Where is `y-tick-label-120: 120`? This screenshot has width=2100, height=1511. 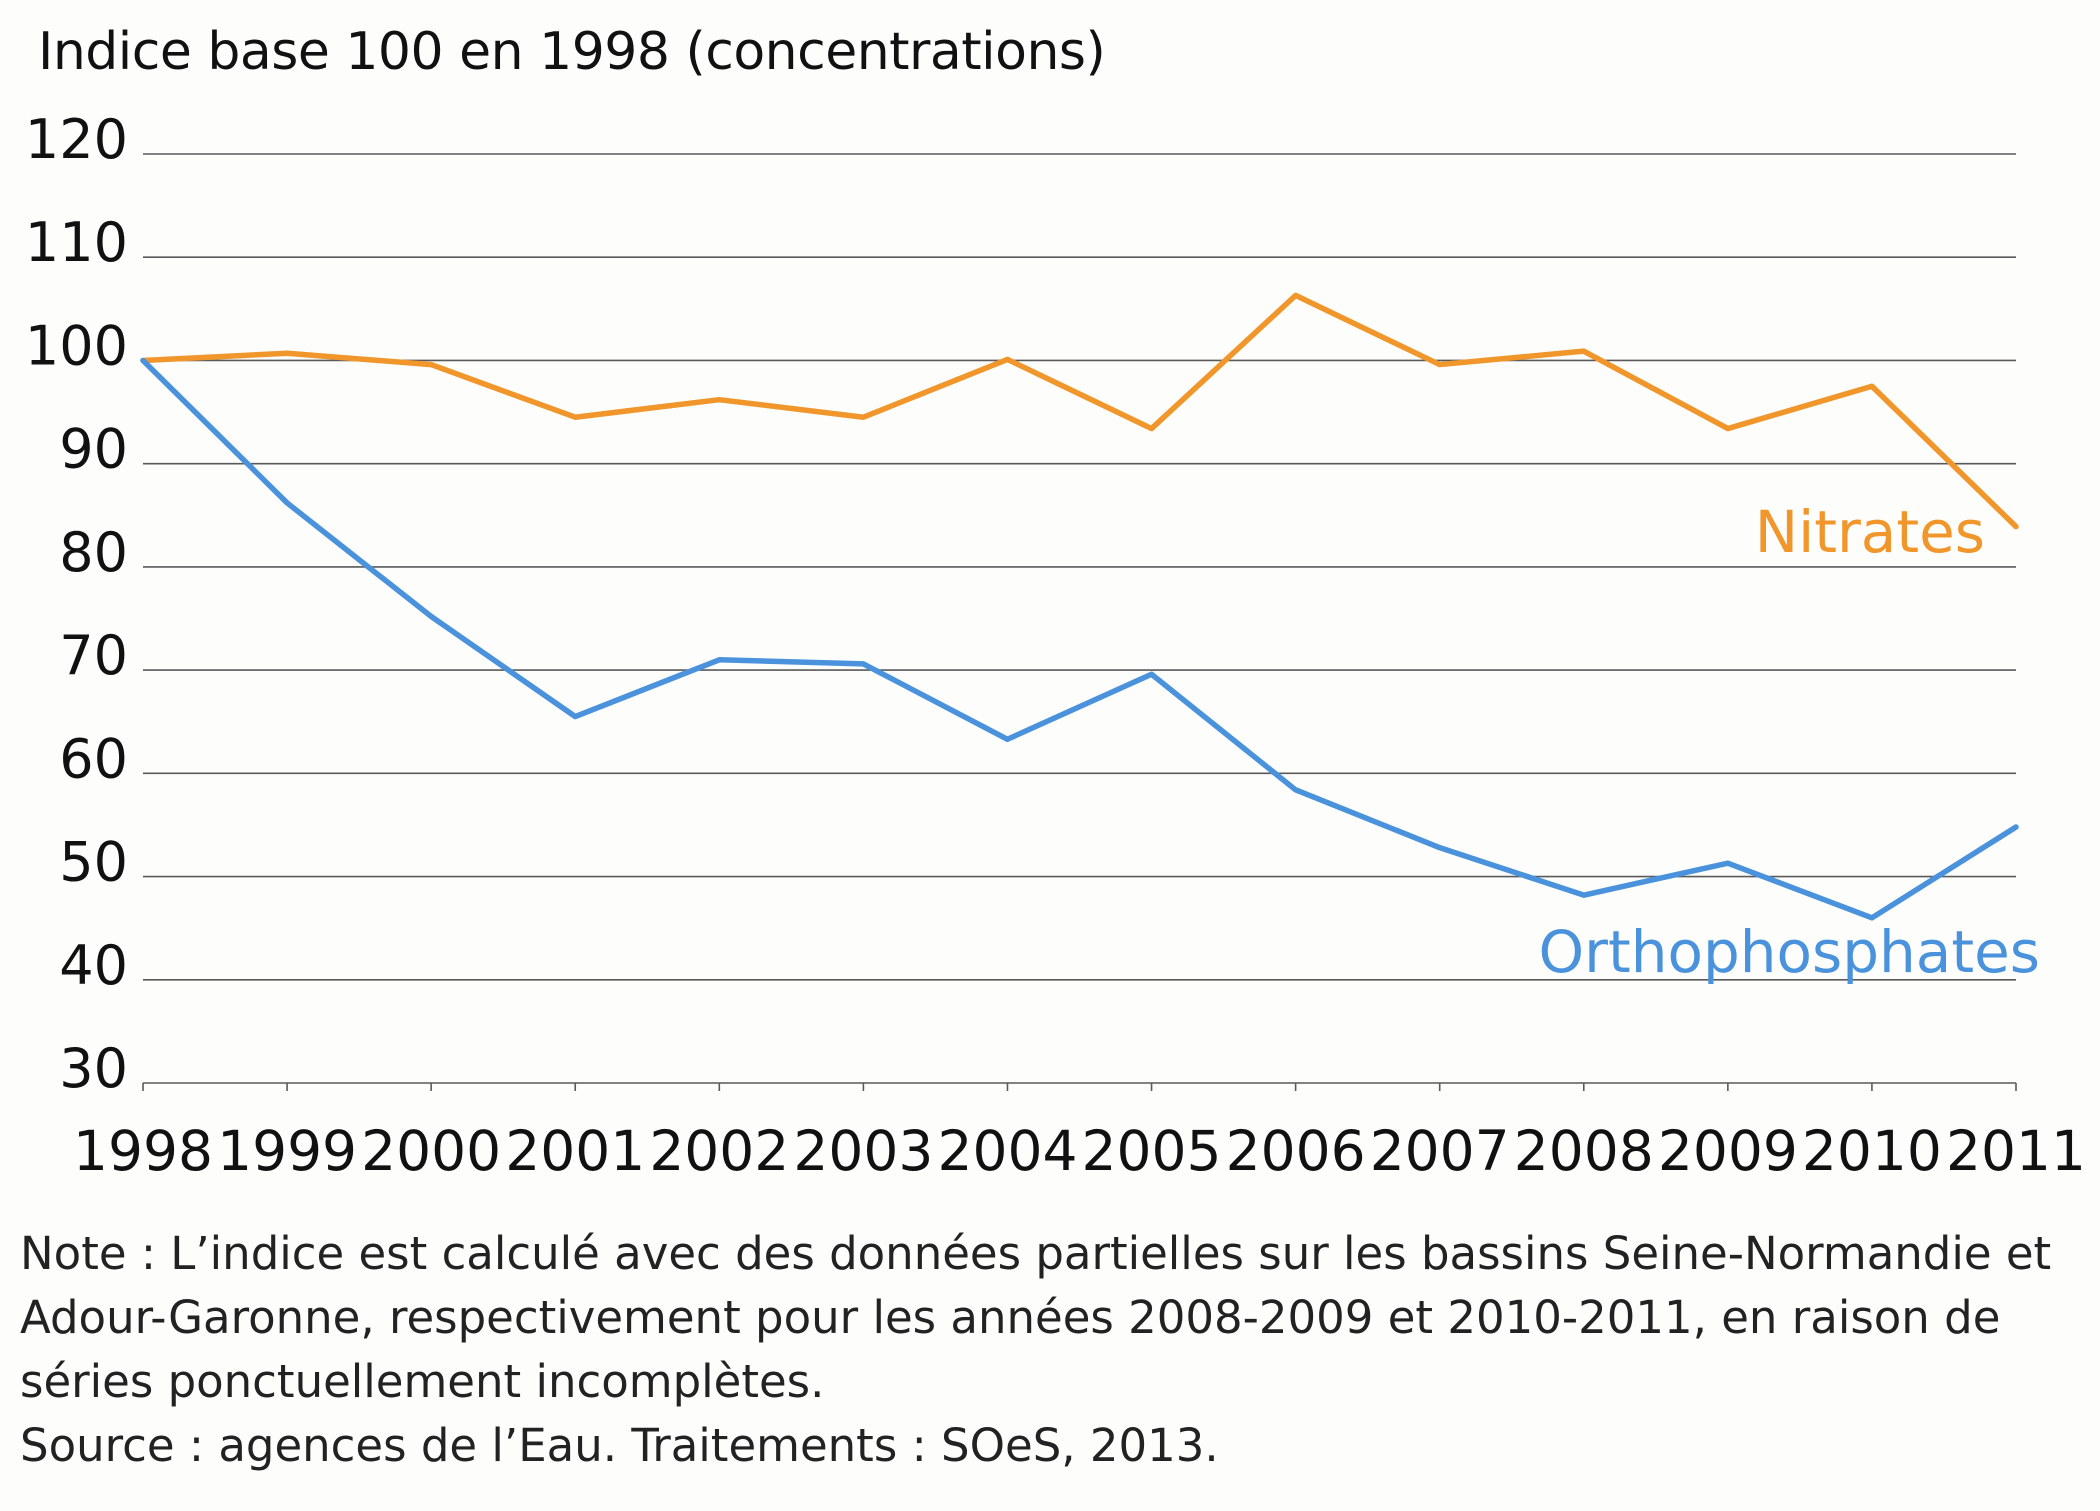
y-tick-label-120: 120 is located at coordinates (76, 139).